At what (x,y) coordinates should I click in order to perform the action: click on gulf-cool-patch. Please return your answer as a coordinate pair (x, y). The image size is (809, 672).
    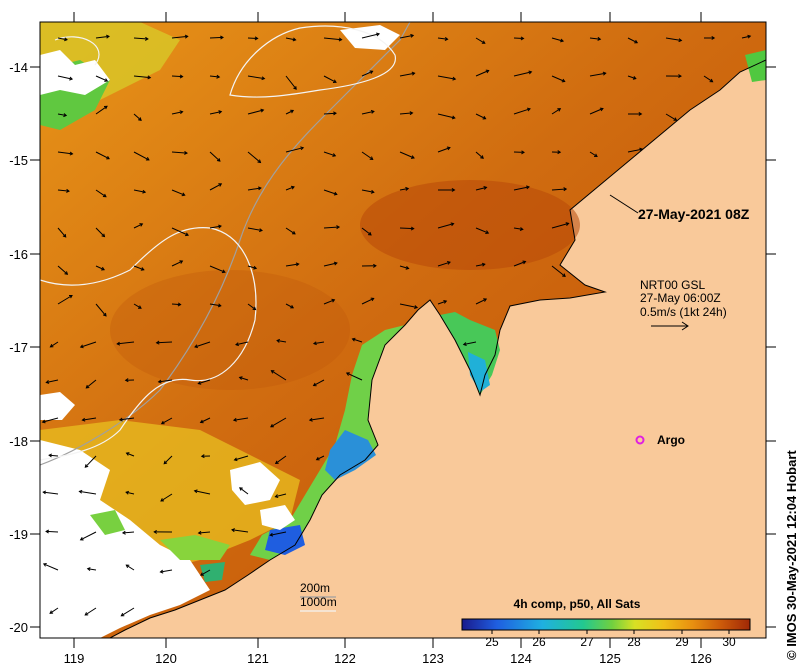
    Looking at the image, I should click on (479, 372).